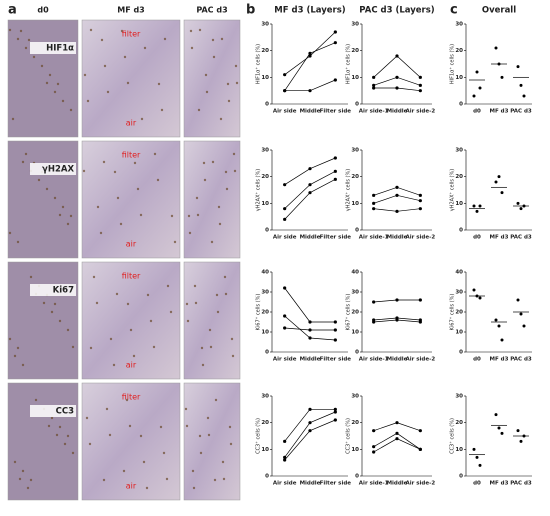  Describe the element at coordinates (58, 170) in the screenshot. I see `row-label: γH2AX` at that location.